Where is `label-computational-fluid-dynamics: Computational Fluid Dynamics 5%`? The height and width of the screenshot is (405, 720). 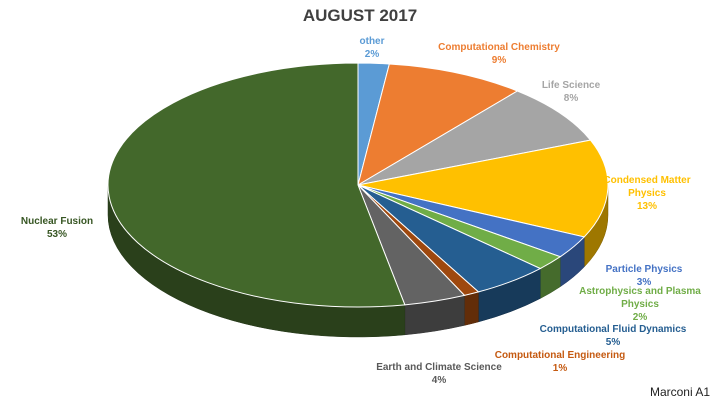 label-computational-fluid-dynamics: Computational Fluid Dynamics 5% is located at coordinates (613, 336).